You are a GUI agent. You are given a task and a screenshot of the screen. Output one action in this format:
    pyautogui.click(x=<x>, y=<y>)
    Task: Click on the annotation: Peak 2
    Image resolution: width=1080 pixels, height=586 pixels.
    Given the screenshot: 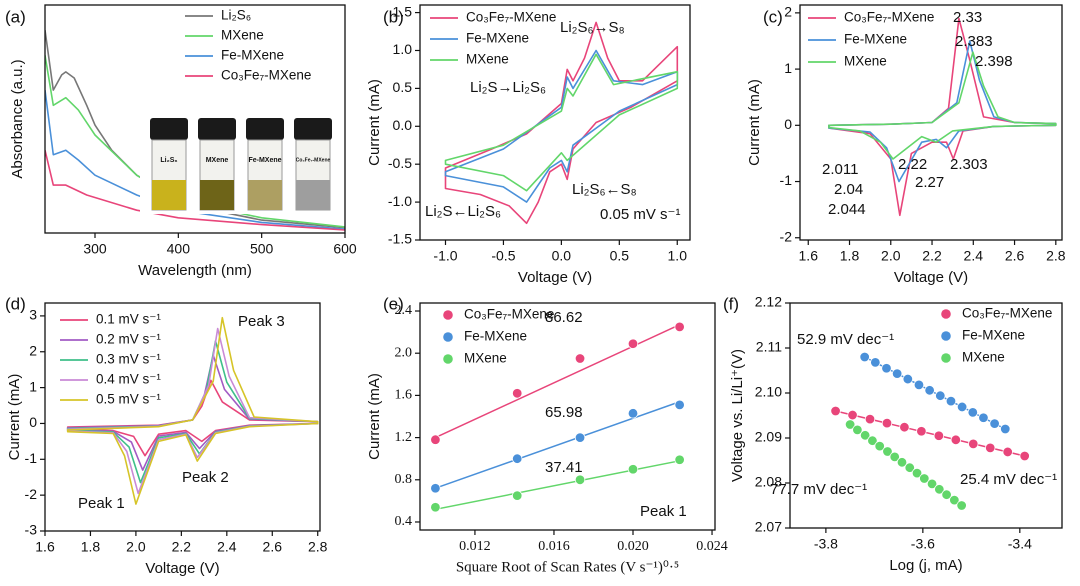 What is the action you would take?
    pyautogui.click(x=205, y=477)
    